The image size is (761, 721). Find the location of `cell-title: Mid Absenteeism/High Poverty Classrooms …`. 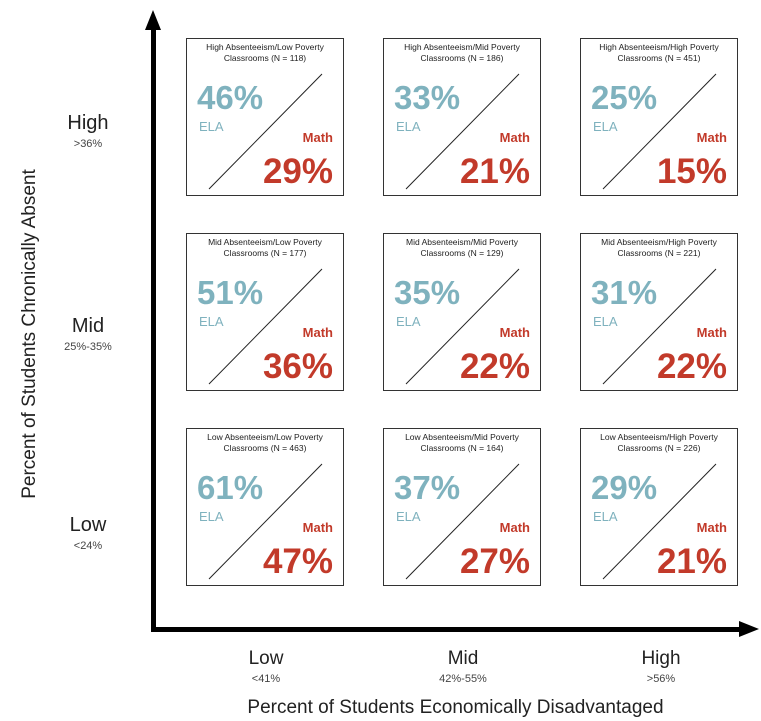

cell-title: Mid Absenteeism/High Poverty Classrooms … is located at coordinates (659, 248).